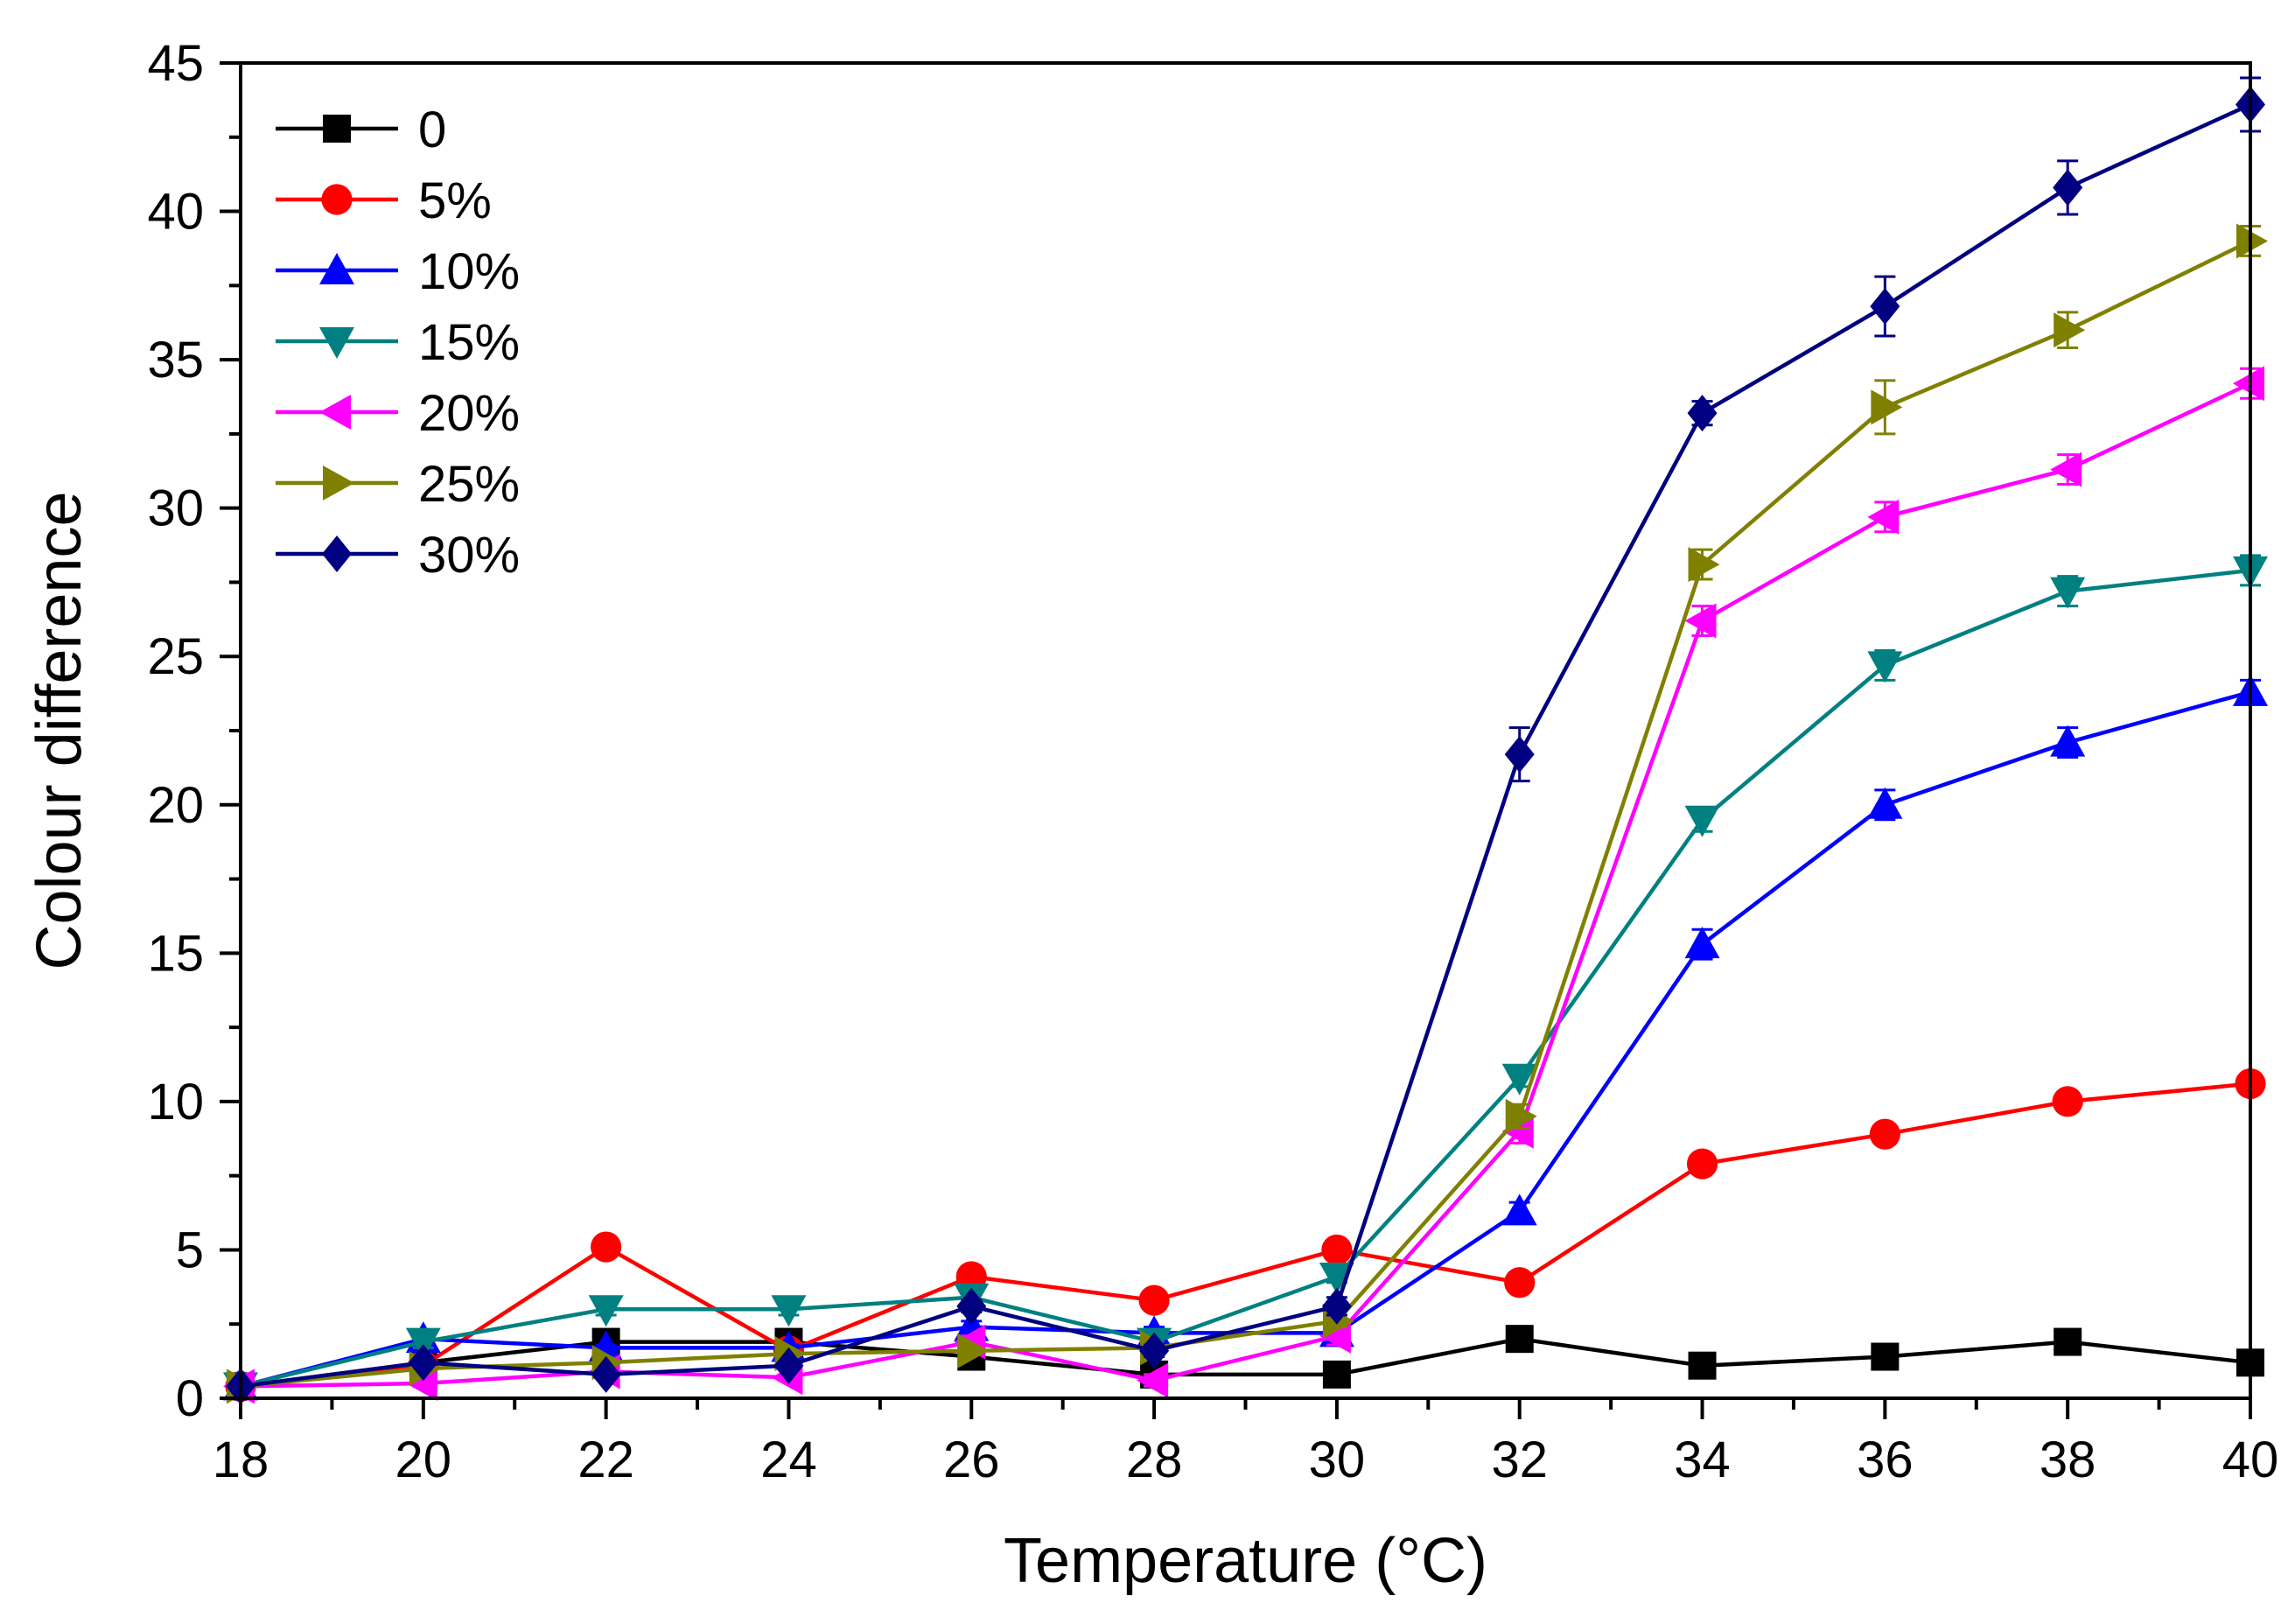  What do you see at coordinates (361, 130) in the screenshot?
I see `legend-entry: 0` at bounding box center [361, 130].